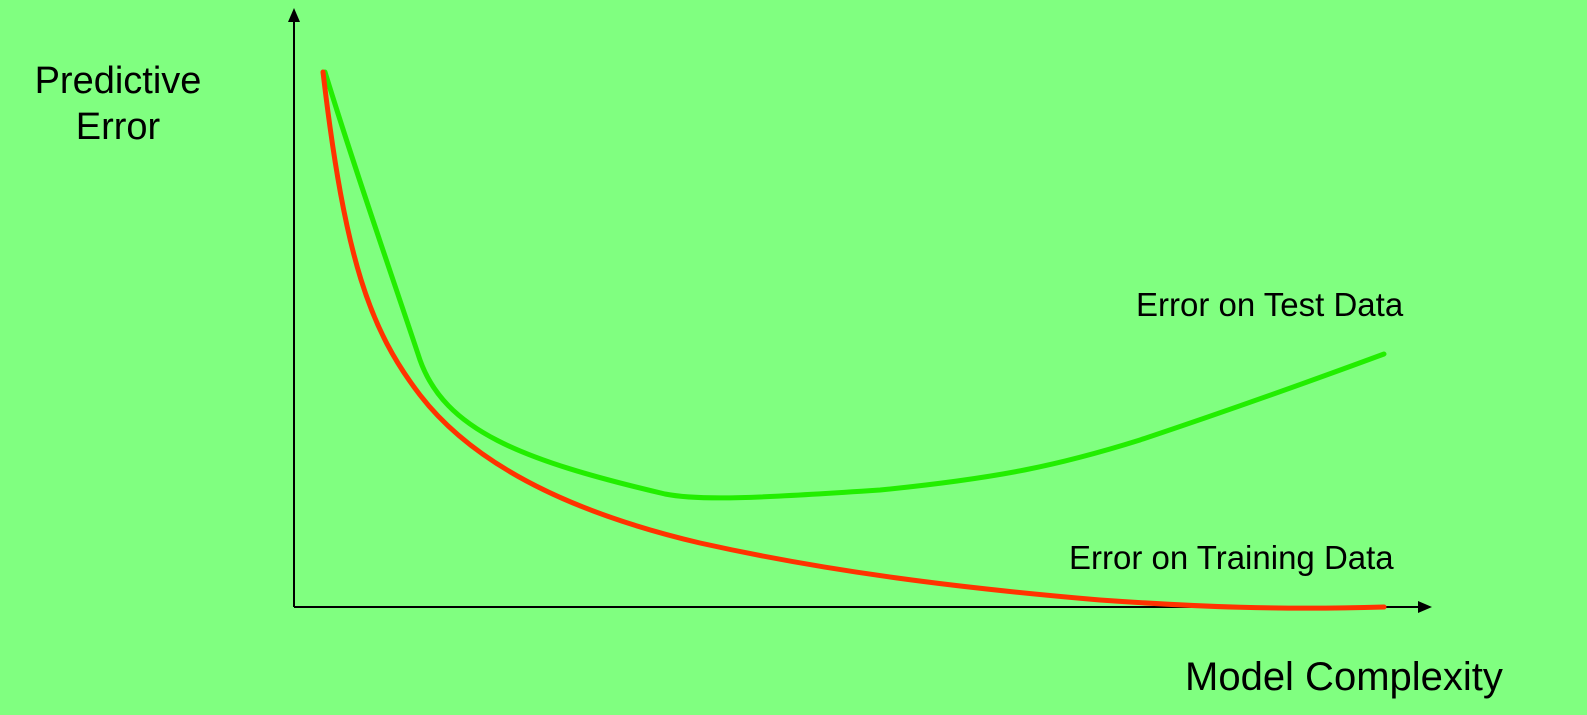 Image resolution: width=1587 pixels, height=715 pixels. Describe the element at coordinates (1231, 557) in the screenshot. I see `training-series-label: Error on Training Data` at that location.